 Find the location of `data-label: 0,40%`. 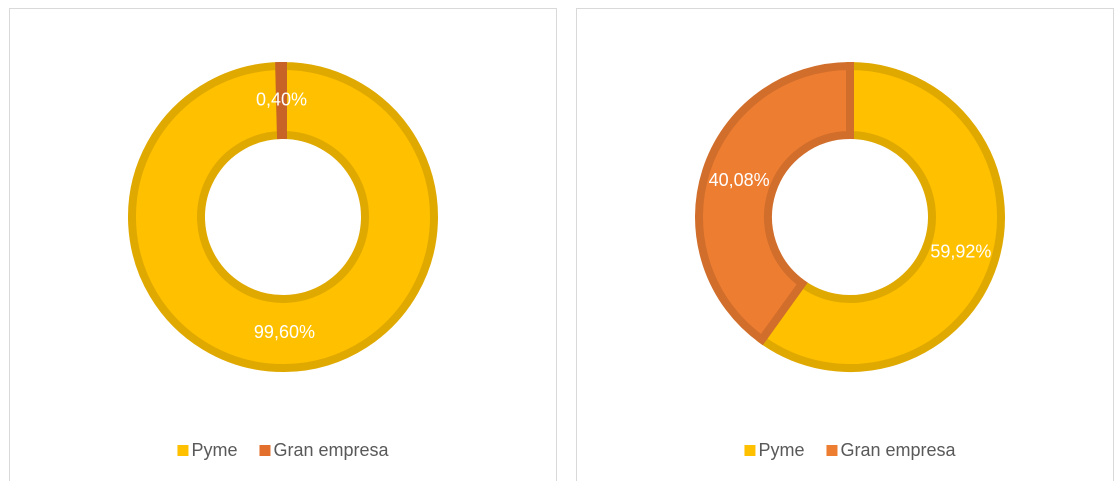

data-label: 0,40% is located at coordinates (281, 99).